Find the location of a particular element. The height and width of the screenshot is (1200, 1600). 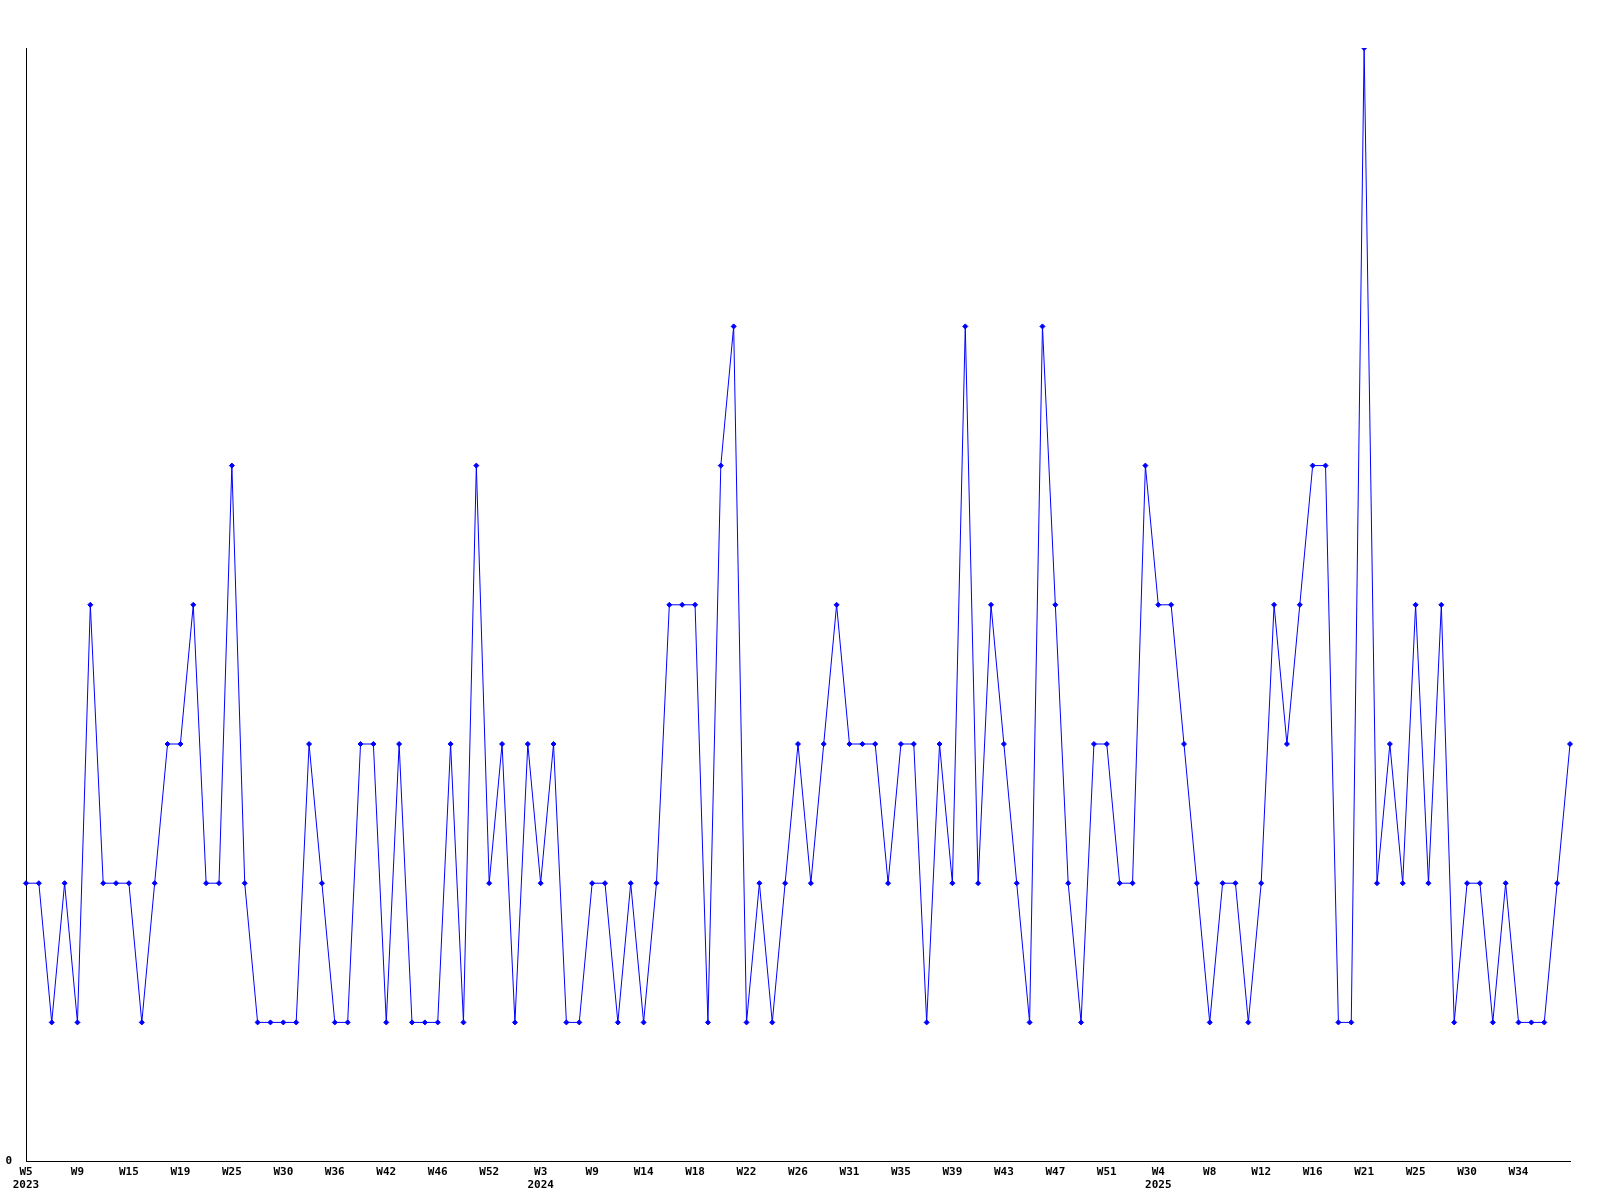

text: 0 is located at coordinates (8, 1161).